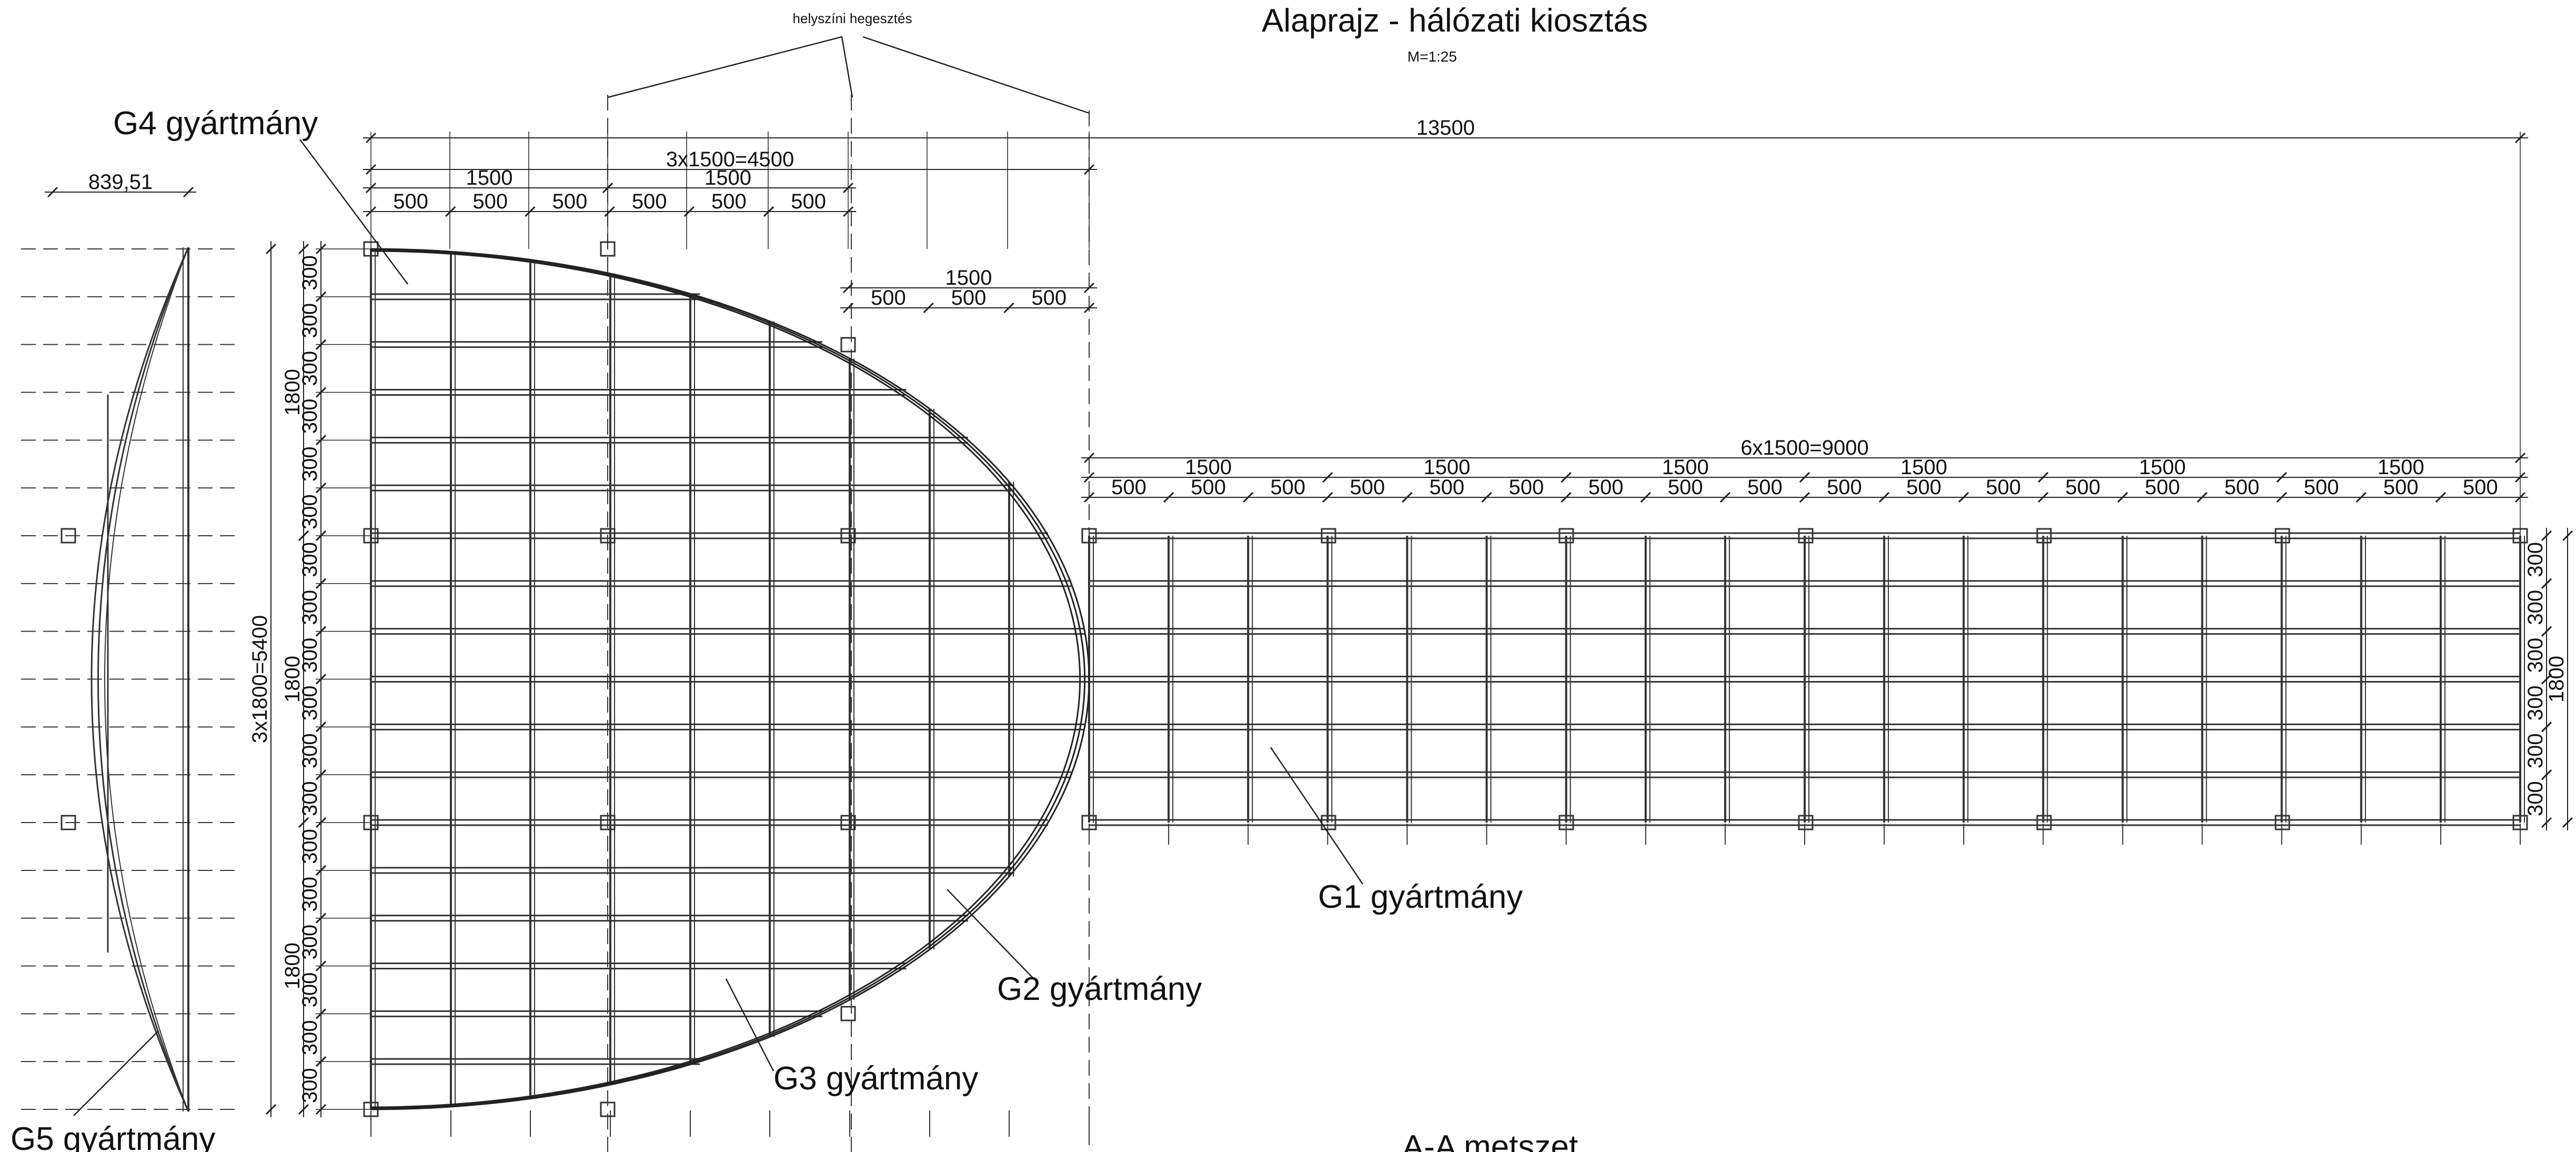  Describe the element at coordinates (354, 212) in the screenshot. I see `leader-g4` at that location.